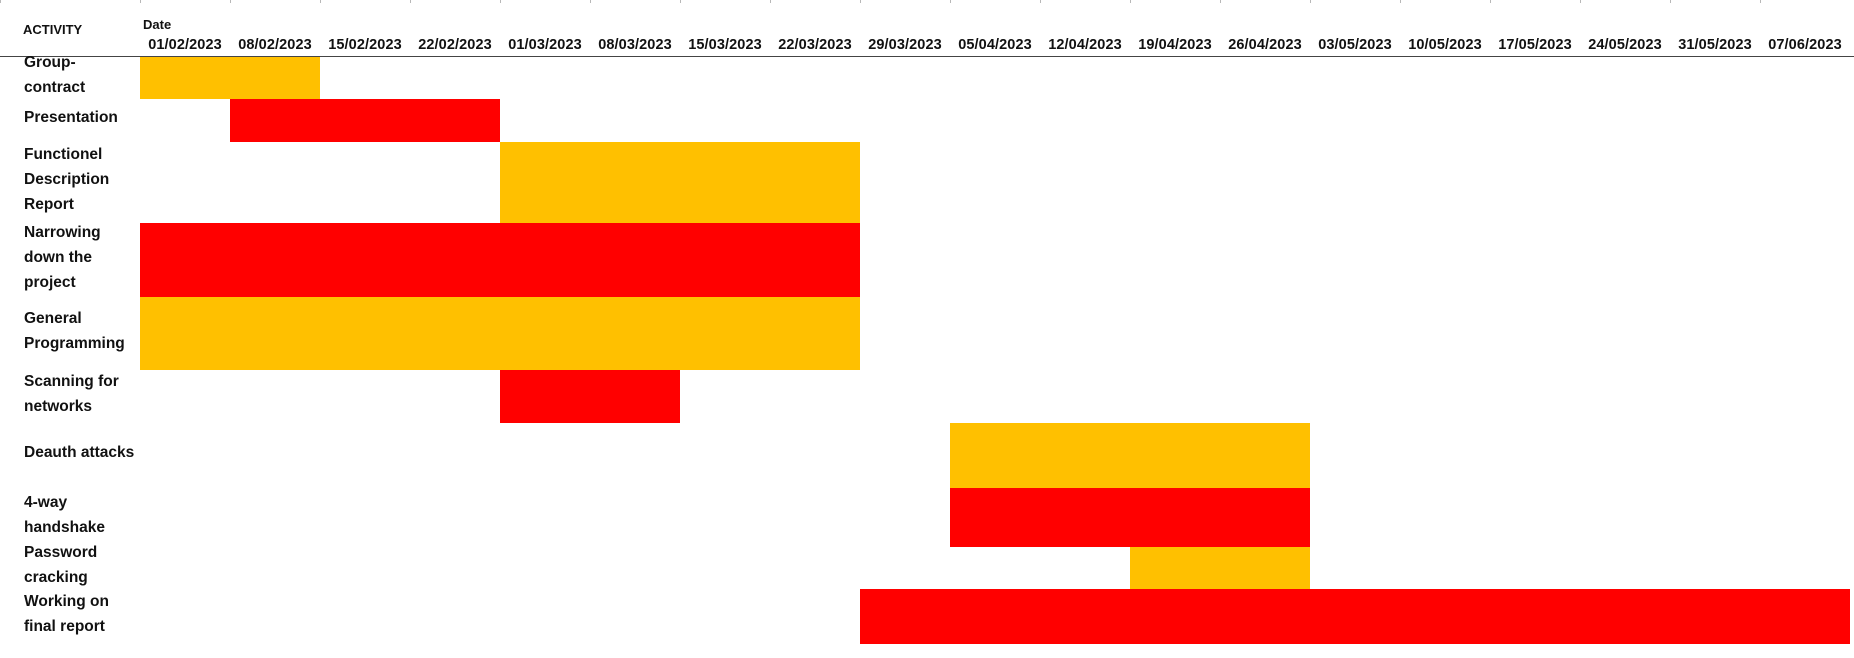  I want to click on activity-label: Functionel Description Report, so click(83, 179).